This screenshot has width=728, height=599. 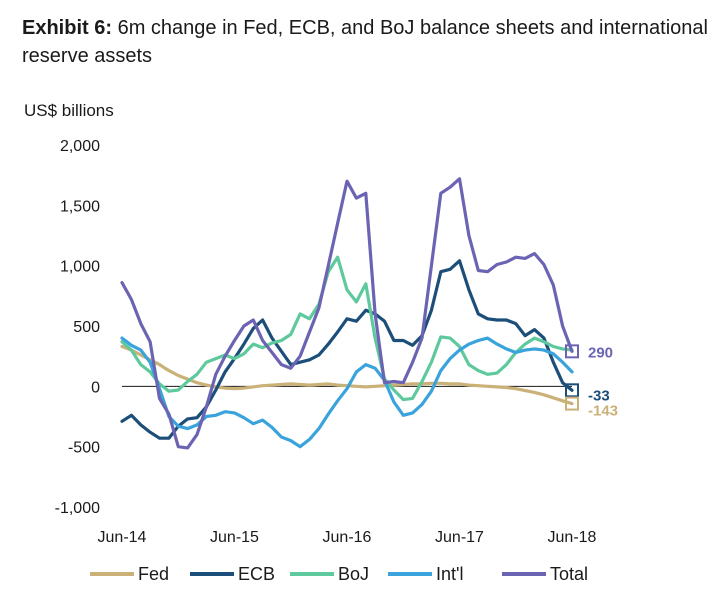 What do you see at coordinates (84, 448) in the screenshot?
I see `y-tick-label: -500` at bounding box center [84, 448].